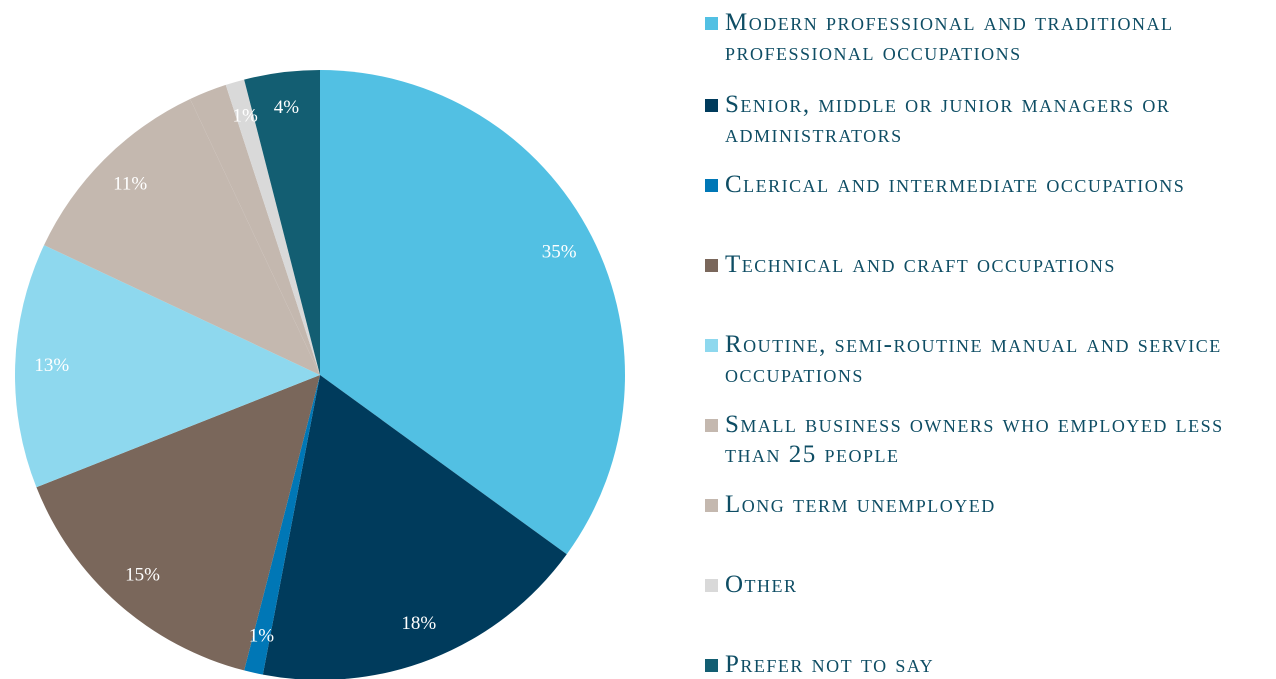 Image resolution: width=1276 pixels, height=679 pixels. Describe the element at coordinates (559, 252) in the screenshot. I see `data-label: 35%` at that location.